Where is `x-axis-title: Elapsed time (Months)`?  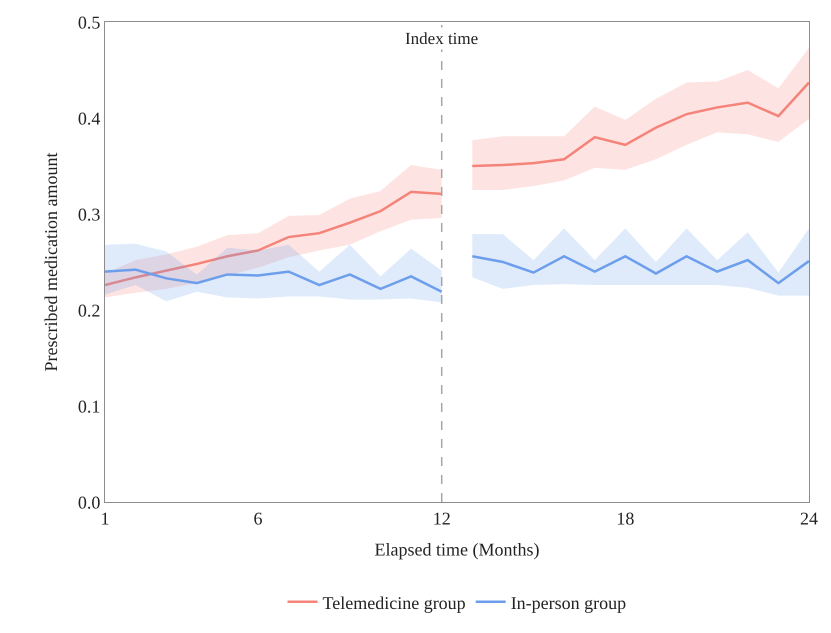
x-axis-title: Elapsed time (Months) is located at coordinates (457, 550).